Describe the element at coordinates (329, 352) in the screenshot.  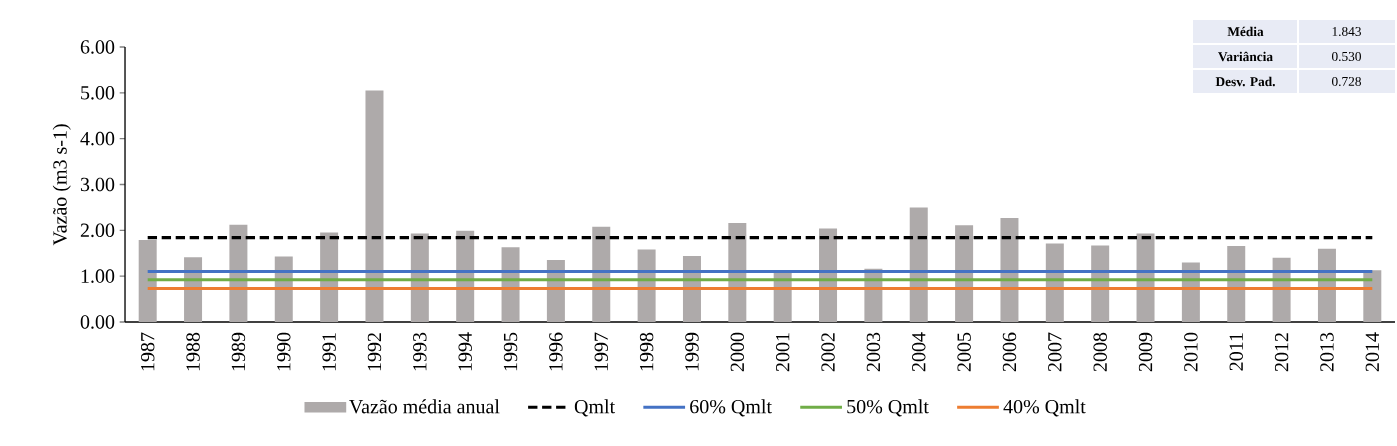
I see `x-tick-label: 1991` at that location.